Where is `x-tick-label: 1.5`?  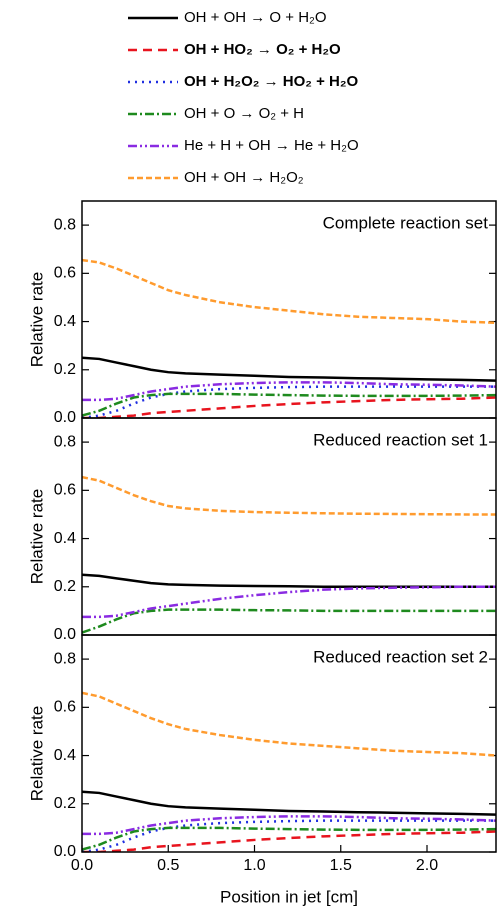 x-tick-label: 1.5 is located at coordinates (341, 865).